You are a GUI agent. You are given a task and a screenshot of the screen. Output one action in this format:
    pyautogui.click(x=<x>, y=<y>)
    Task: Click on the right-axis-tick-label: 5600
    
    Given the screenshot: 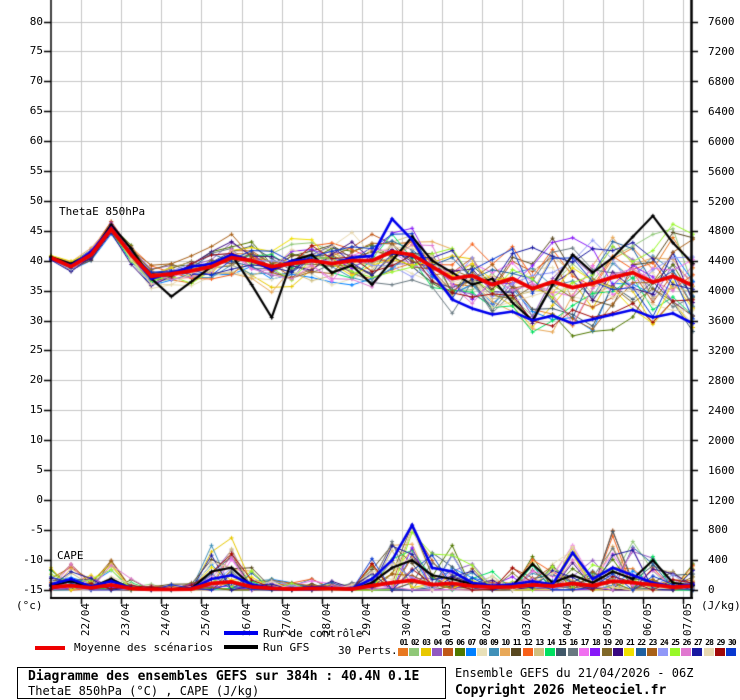 What is the action you would take?
    pyautogui.click(x=721, y=171)
    